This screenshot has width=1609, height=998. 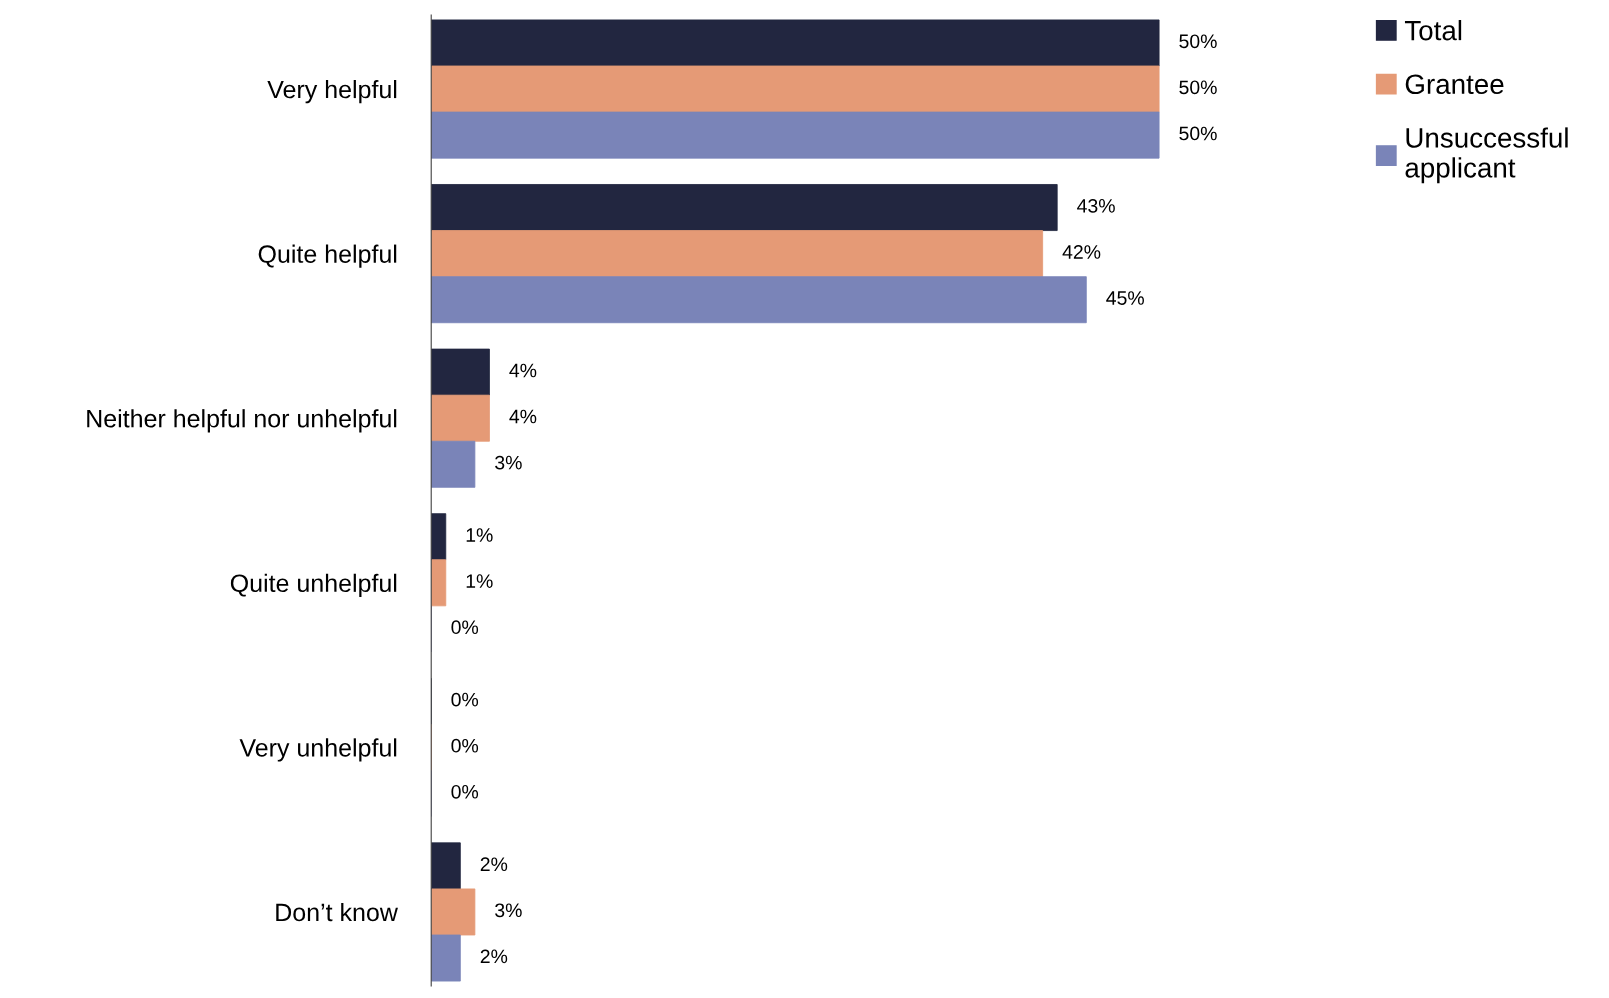 I want to click on data-label: 42%, so click(x=1081, y=252).